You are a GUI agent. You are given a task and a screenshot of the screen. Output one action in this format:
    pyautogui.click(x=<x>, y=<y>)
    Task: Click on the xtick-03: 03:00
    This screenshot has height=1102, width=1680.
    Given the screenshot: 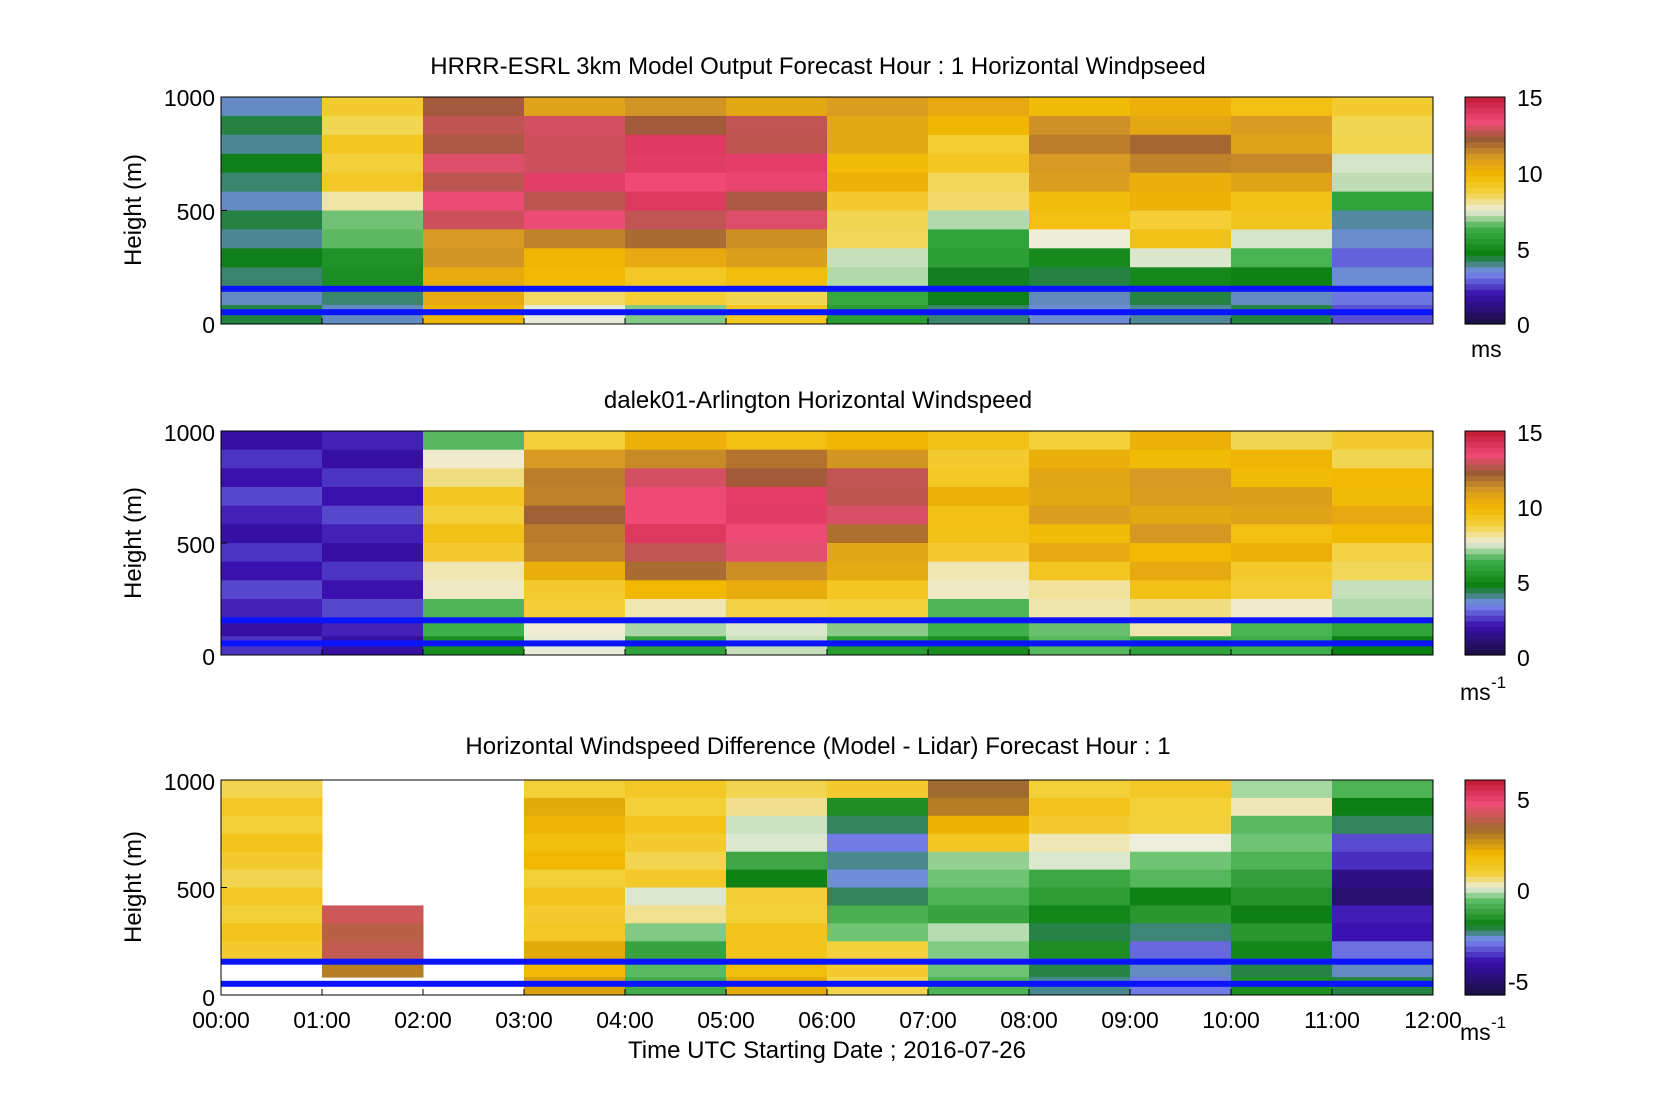 What is the action you would take?
    pyautogui.click(x=524, y=1020)
    